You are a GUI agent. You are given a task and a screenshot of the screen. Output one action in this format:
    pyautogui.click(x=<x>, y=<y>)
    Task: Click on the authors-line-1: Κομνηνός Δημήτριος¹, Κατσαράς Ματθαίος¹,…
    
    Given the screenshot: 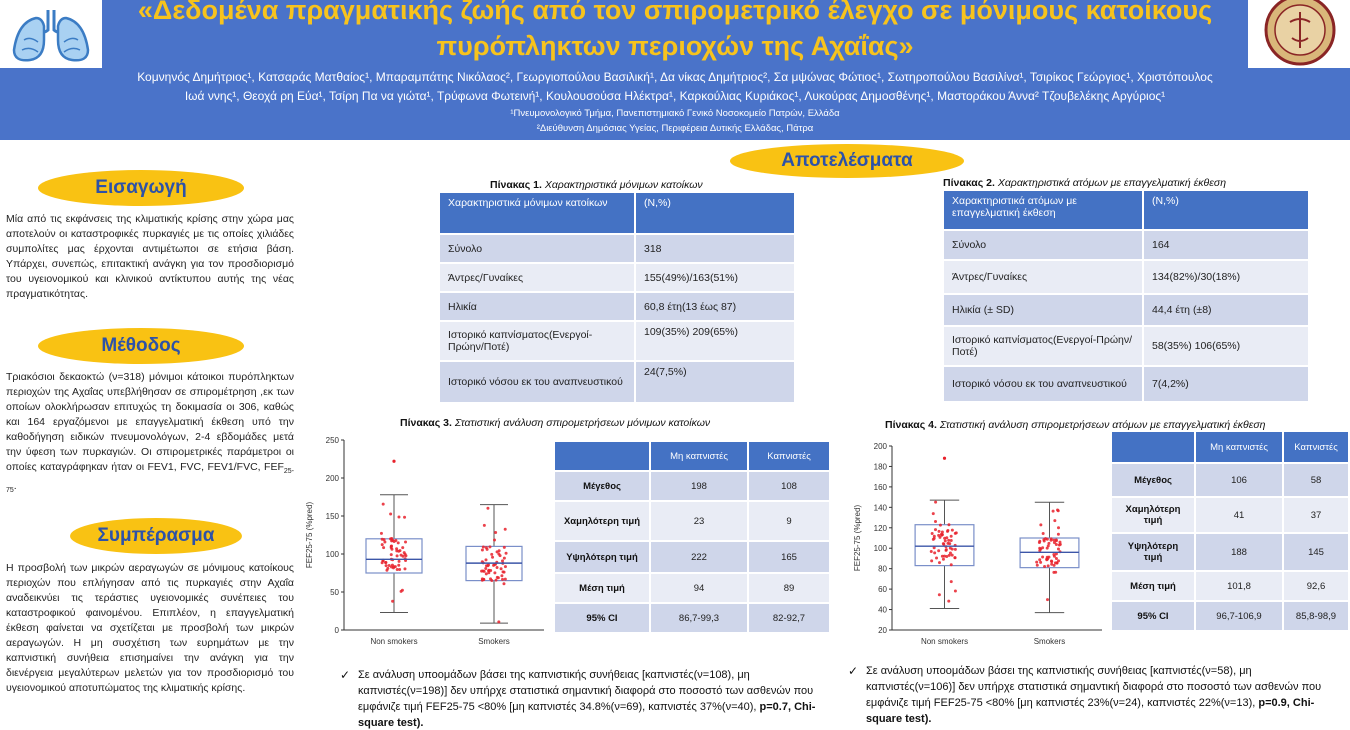 What is the action you would take?
    pyautogui.click(x=675, y=77)
    